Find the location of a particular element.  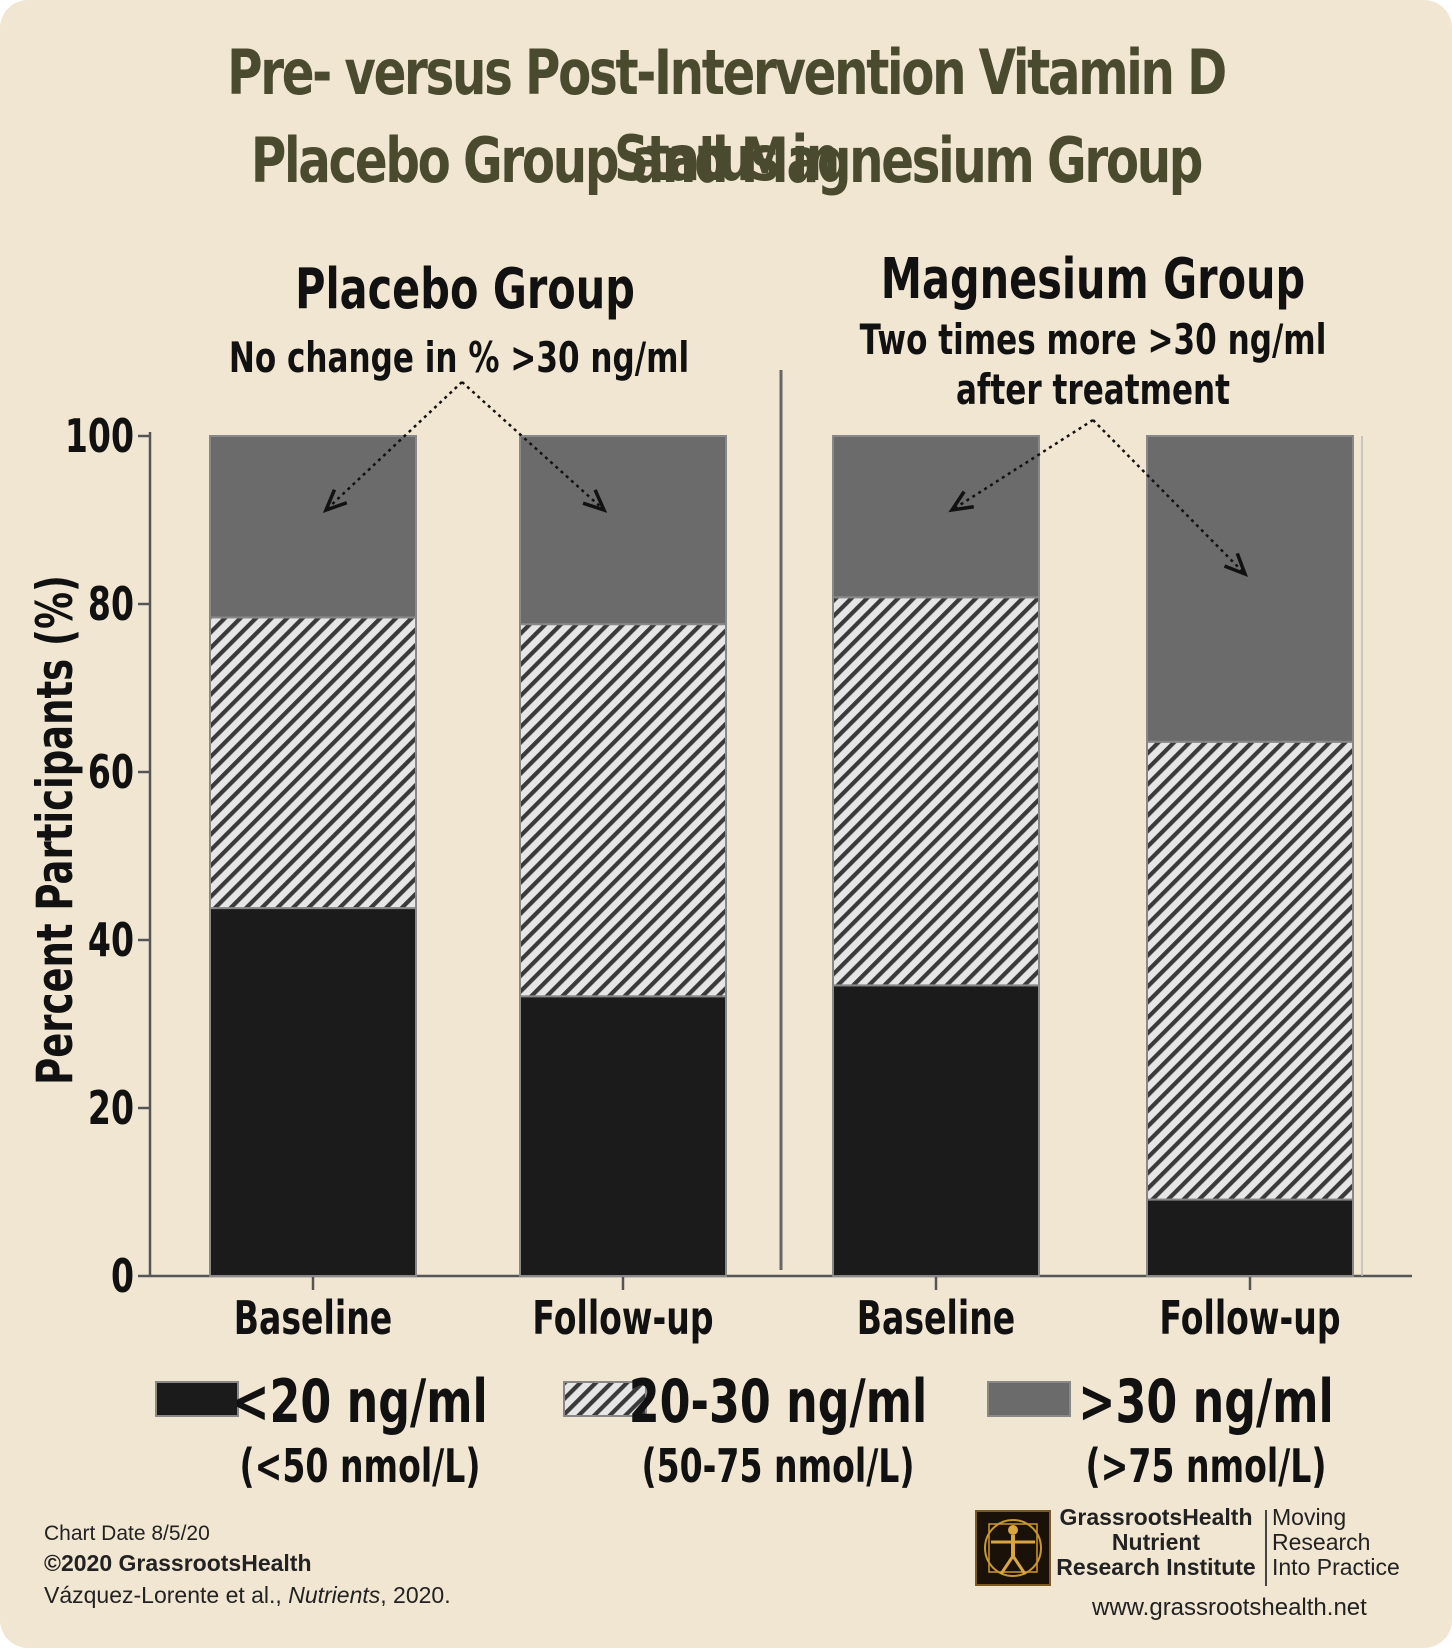

y-tick-label: 100 is located at coordinates (99, 437).